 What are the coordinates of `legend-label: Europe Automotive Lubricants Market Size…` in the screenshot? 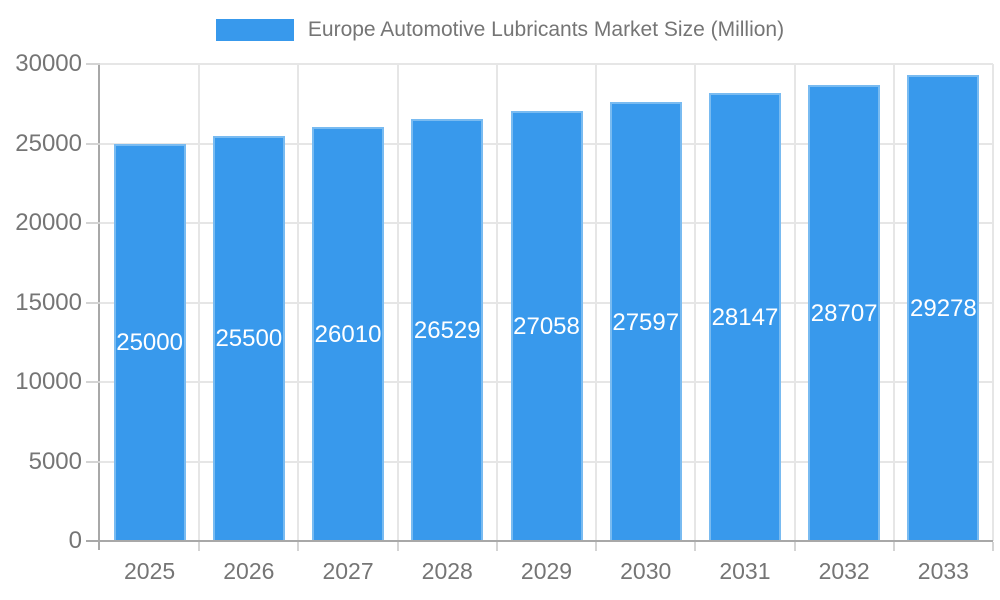 It's located at (546, 29).